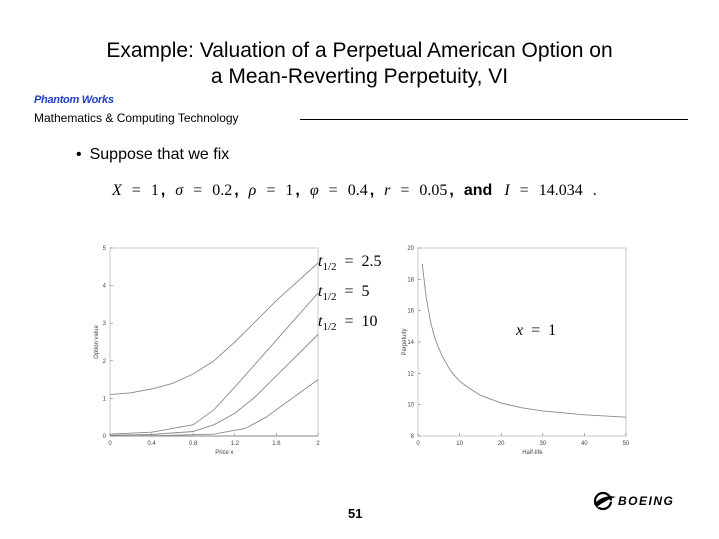 This screenshot has width=719, height=539. Describe the element at coordinates (333, 190) in the screenshot. I see `param-phi-eq: =` at that location.